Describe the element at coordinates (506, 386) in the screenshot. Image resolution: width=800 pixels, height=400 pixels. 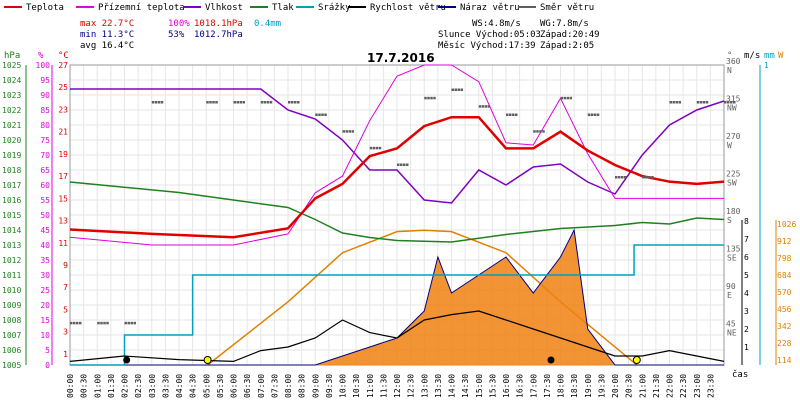
I see `axis-tick-x: 16:00` at that location.